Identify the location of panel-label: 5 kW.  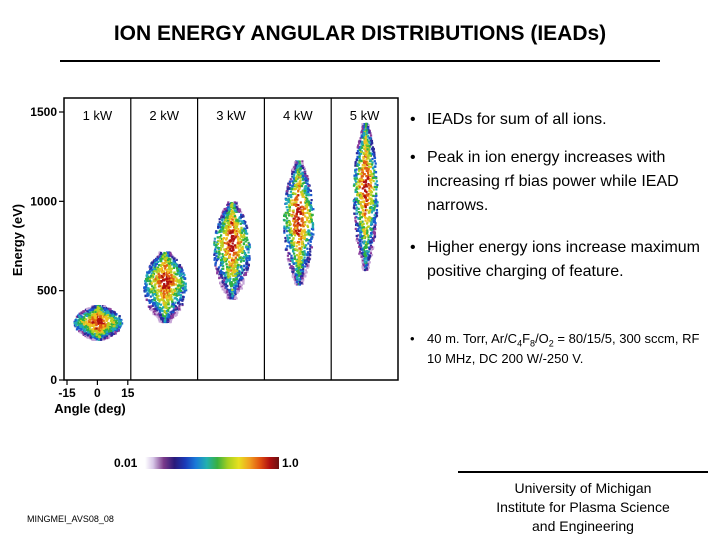
(365, 115).